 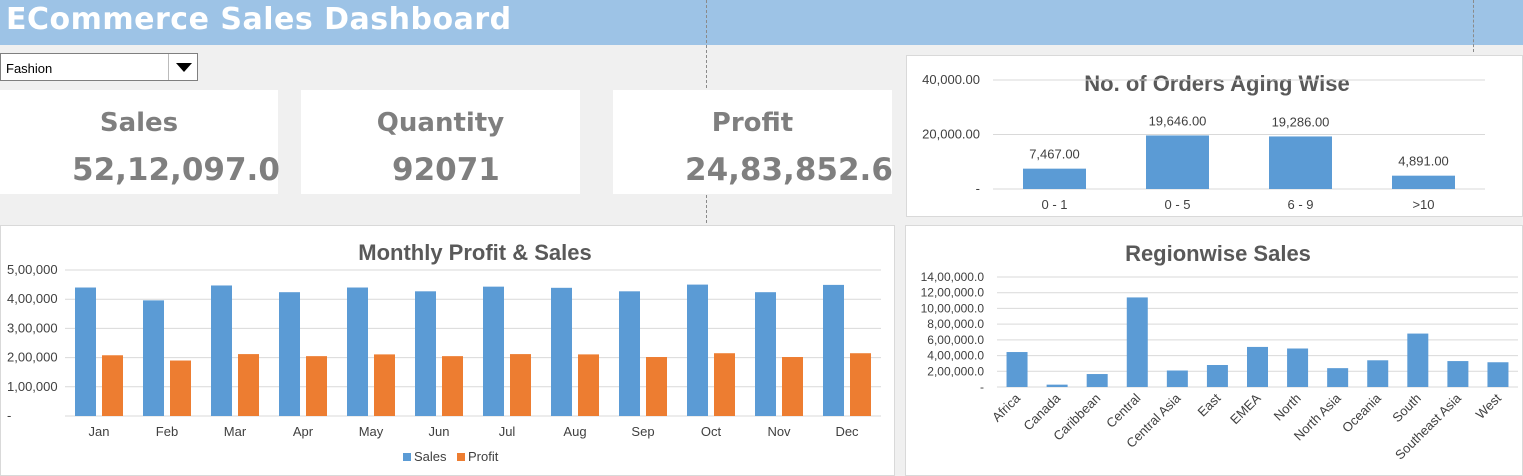 What do you see at coordinates (99, 431) in the screenshot?
I see `x-tick-label: Jan` at bounding box center [99, 431].